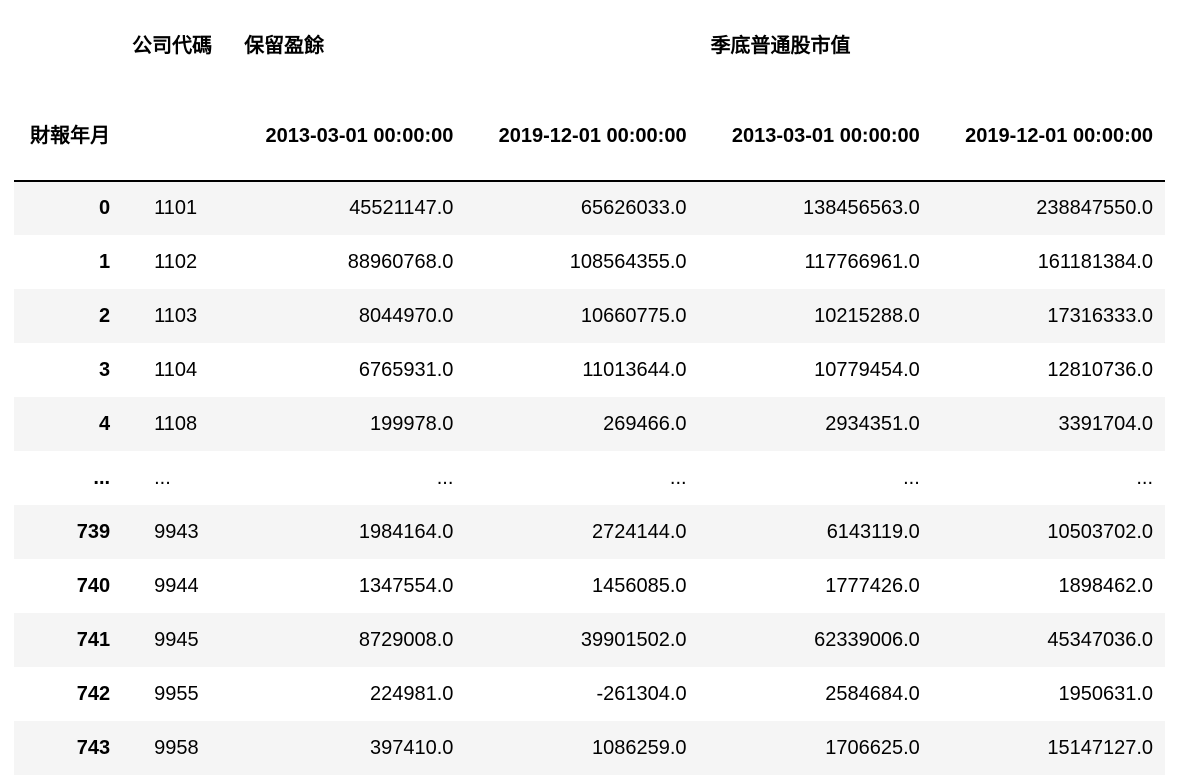  Describe the element at coordinates (176, 747) in the screenshot. I see `company-code-cell: 9958` at that location.